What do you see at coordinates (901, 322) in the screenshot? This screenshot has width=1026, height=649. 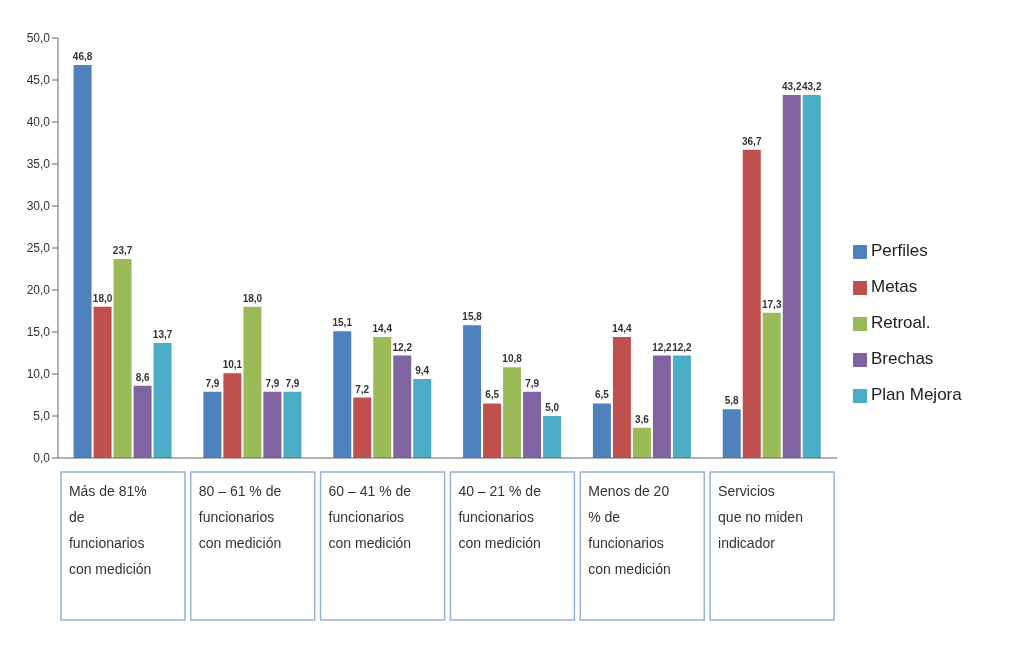 I see `legend-label: Retroal.` at bounding box center [901, 322].